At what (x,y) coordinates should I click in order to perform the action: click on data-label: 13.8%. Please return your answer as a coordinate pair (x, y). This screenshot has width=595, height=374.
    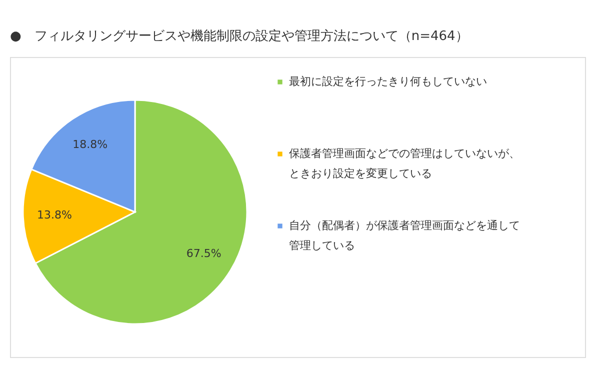
    Looking at the image, I should click on (54, 215).